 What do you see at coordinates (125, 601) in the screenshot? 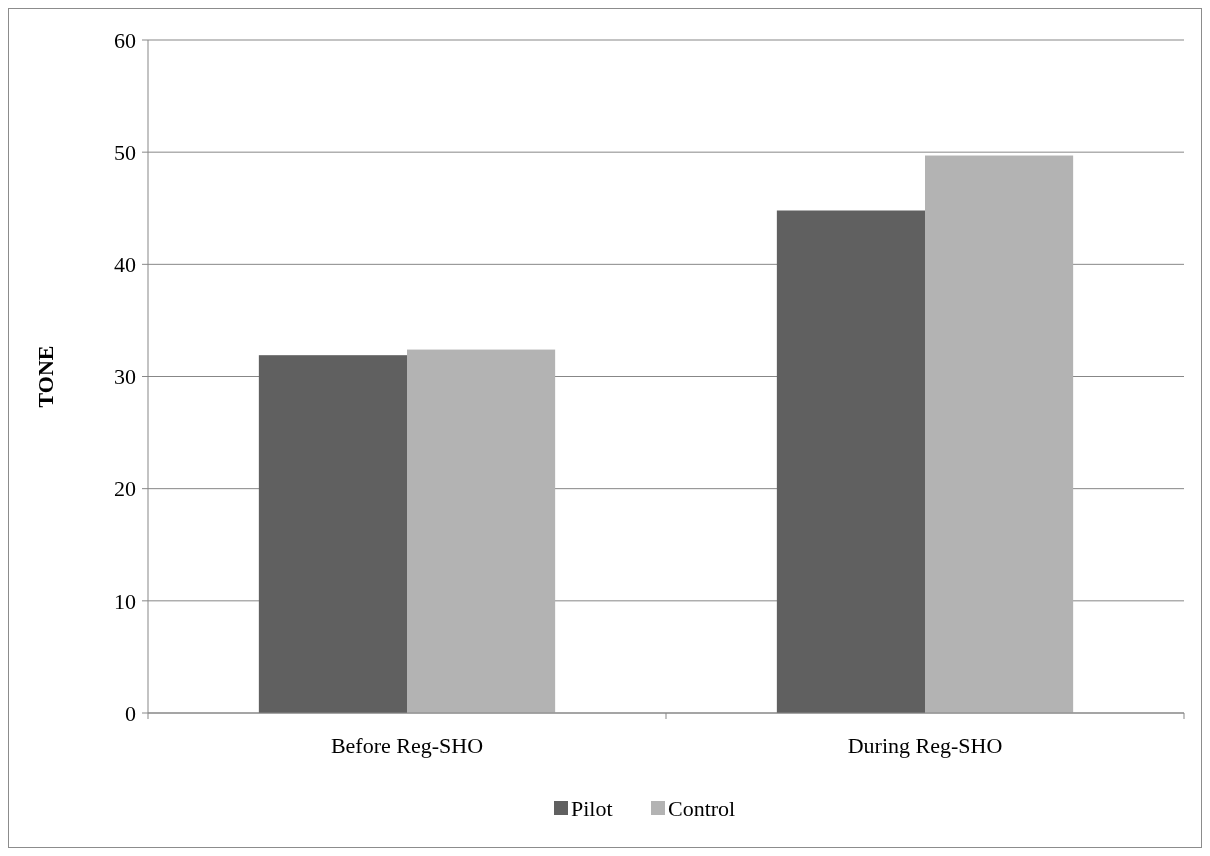
I see `y-tick-label: 10` at bounding box center [125, 601].